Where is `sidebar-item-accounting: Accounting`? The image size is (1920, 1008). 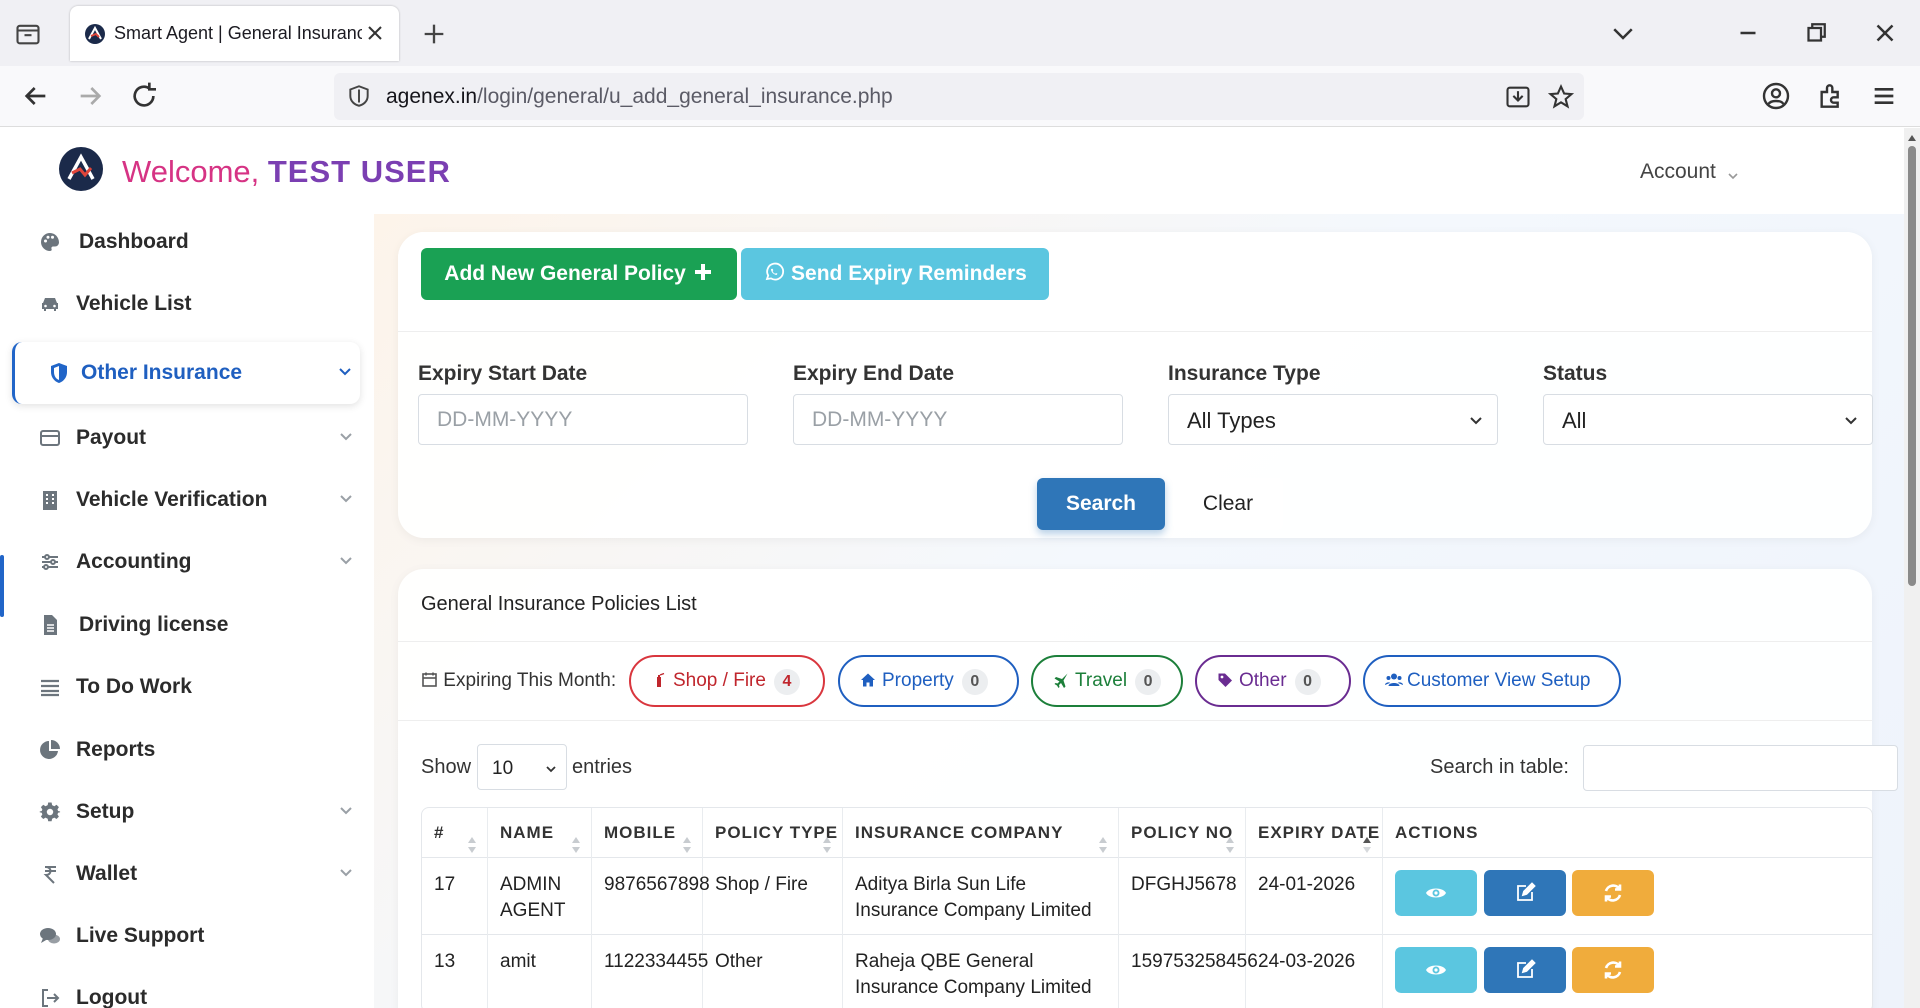
sidebar-item-accounting: Accounting is located at coordinates (187, 562).